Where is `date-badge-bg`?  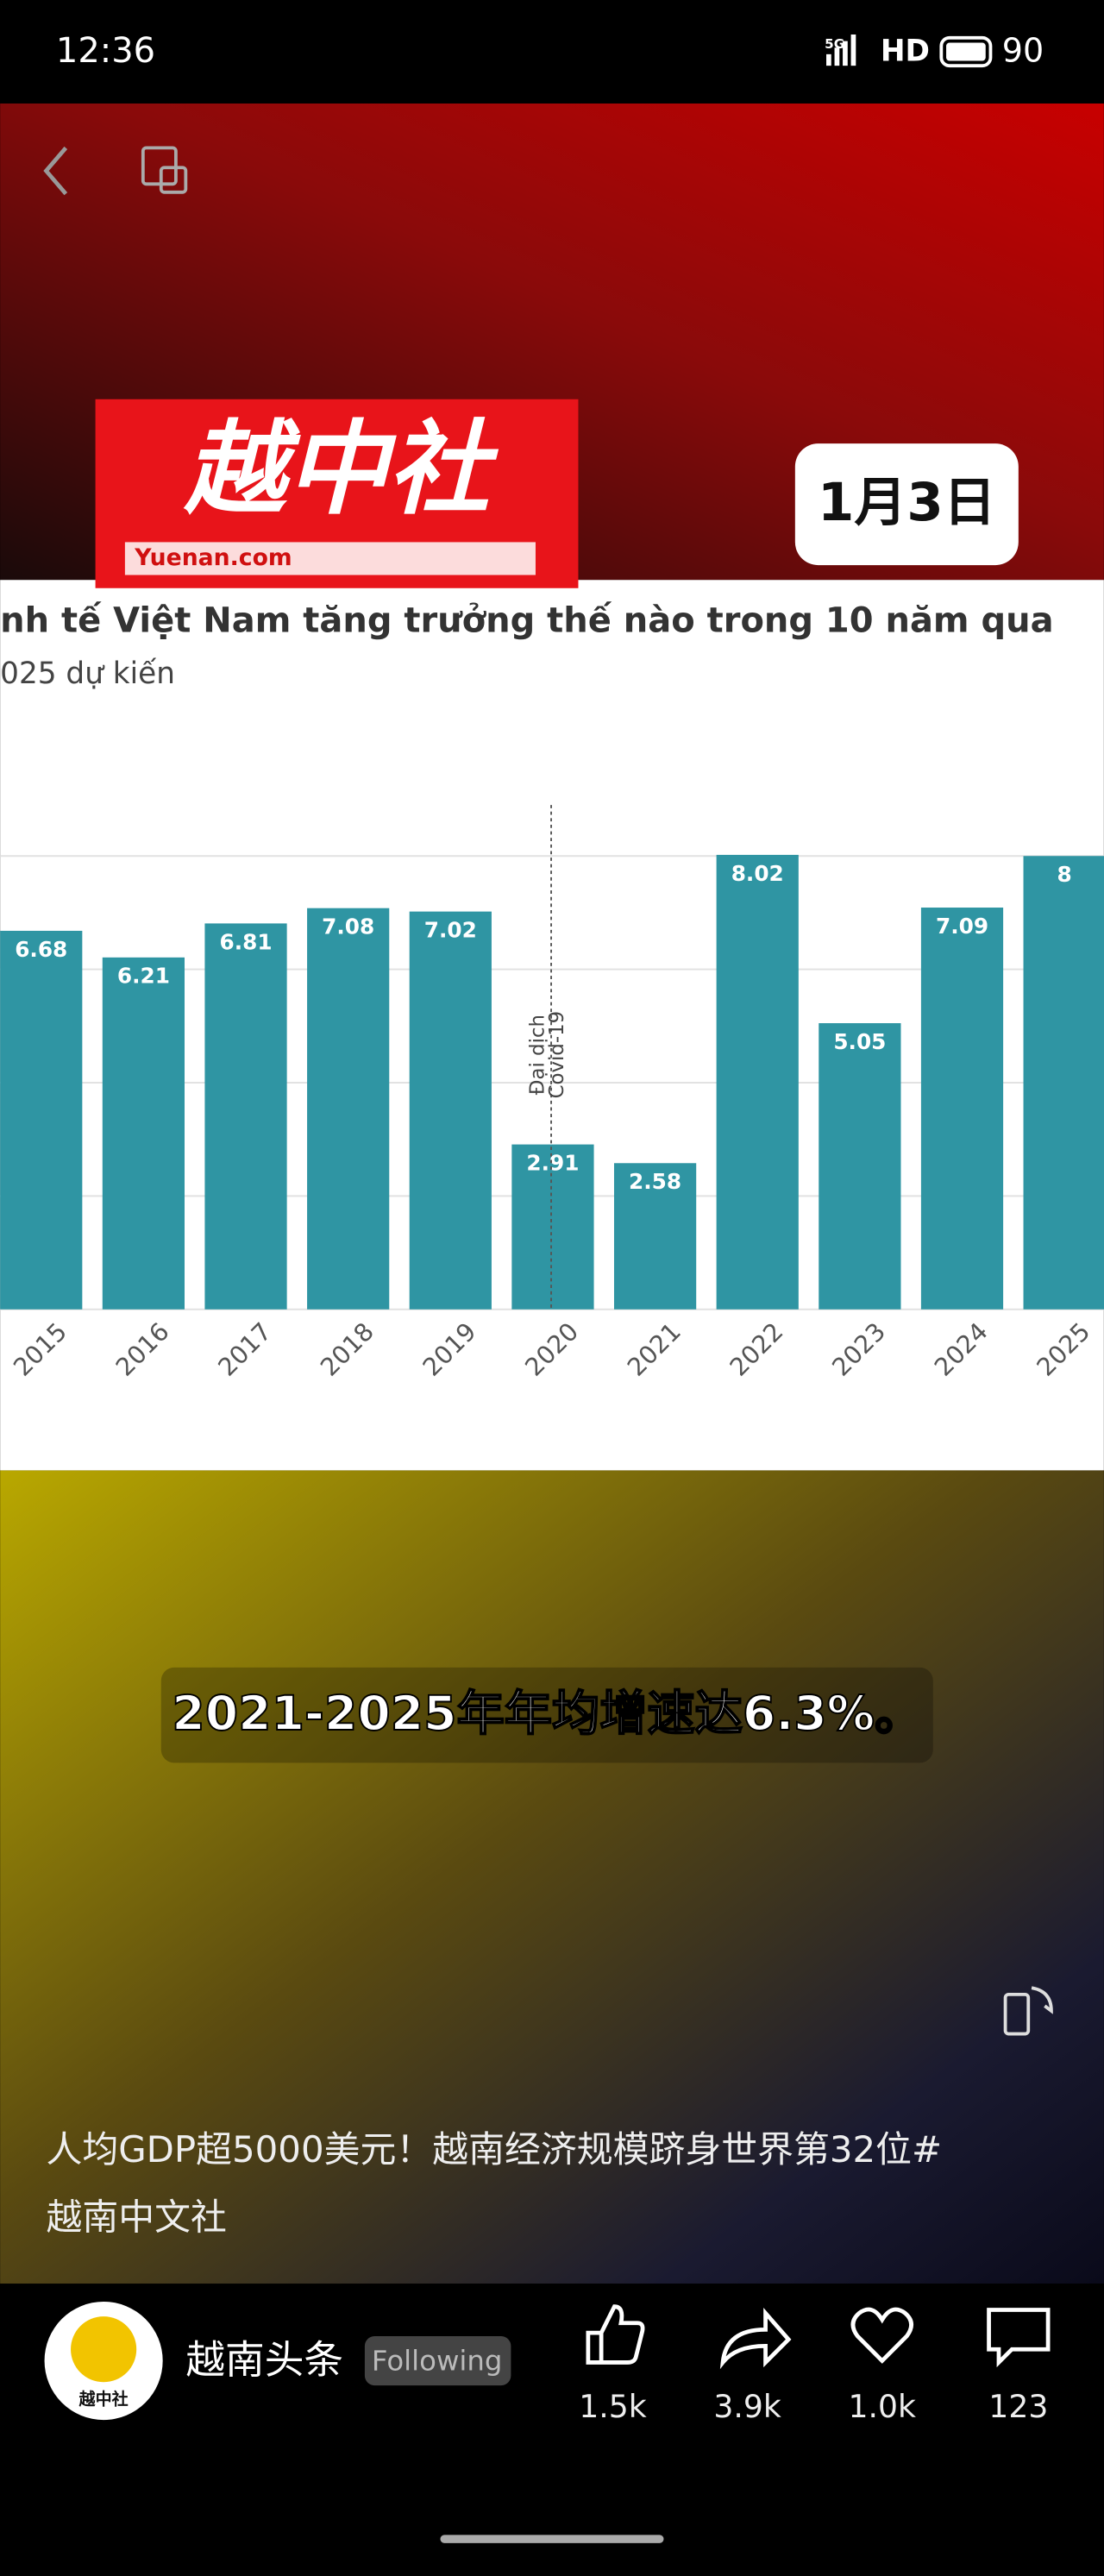
date-badge-bg is located at coordinates (907, 504).